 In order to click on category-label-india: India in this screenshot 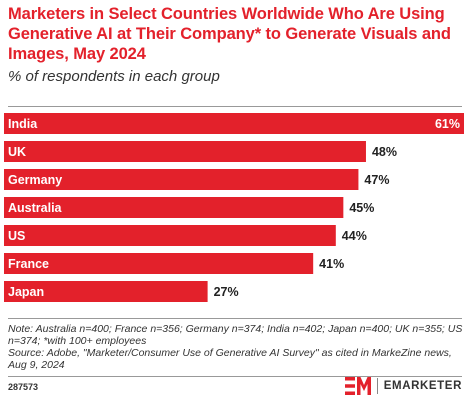, I will do `click(23, 124)`.